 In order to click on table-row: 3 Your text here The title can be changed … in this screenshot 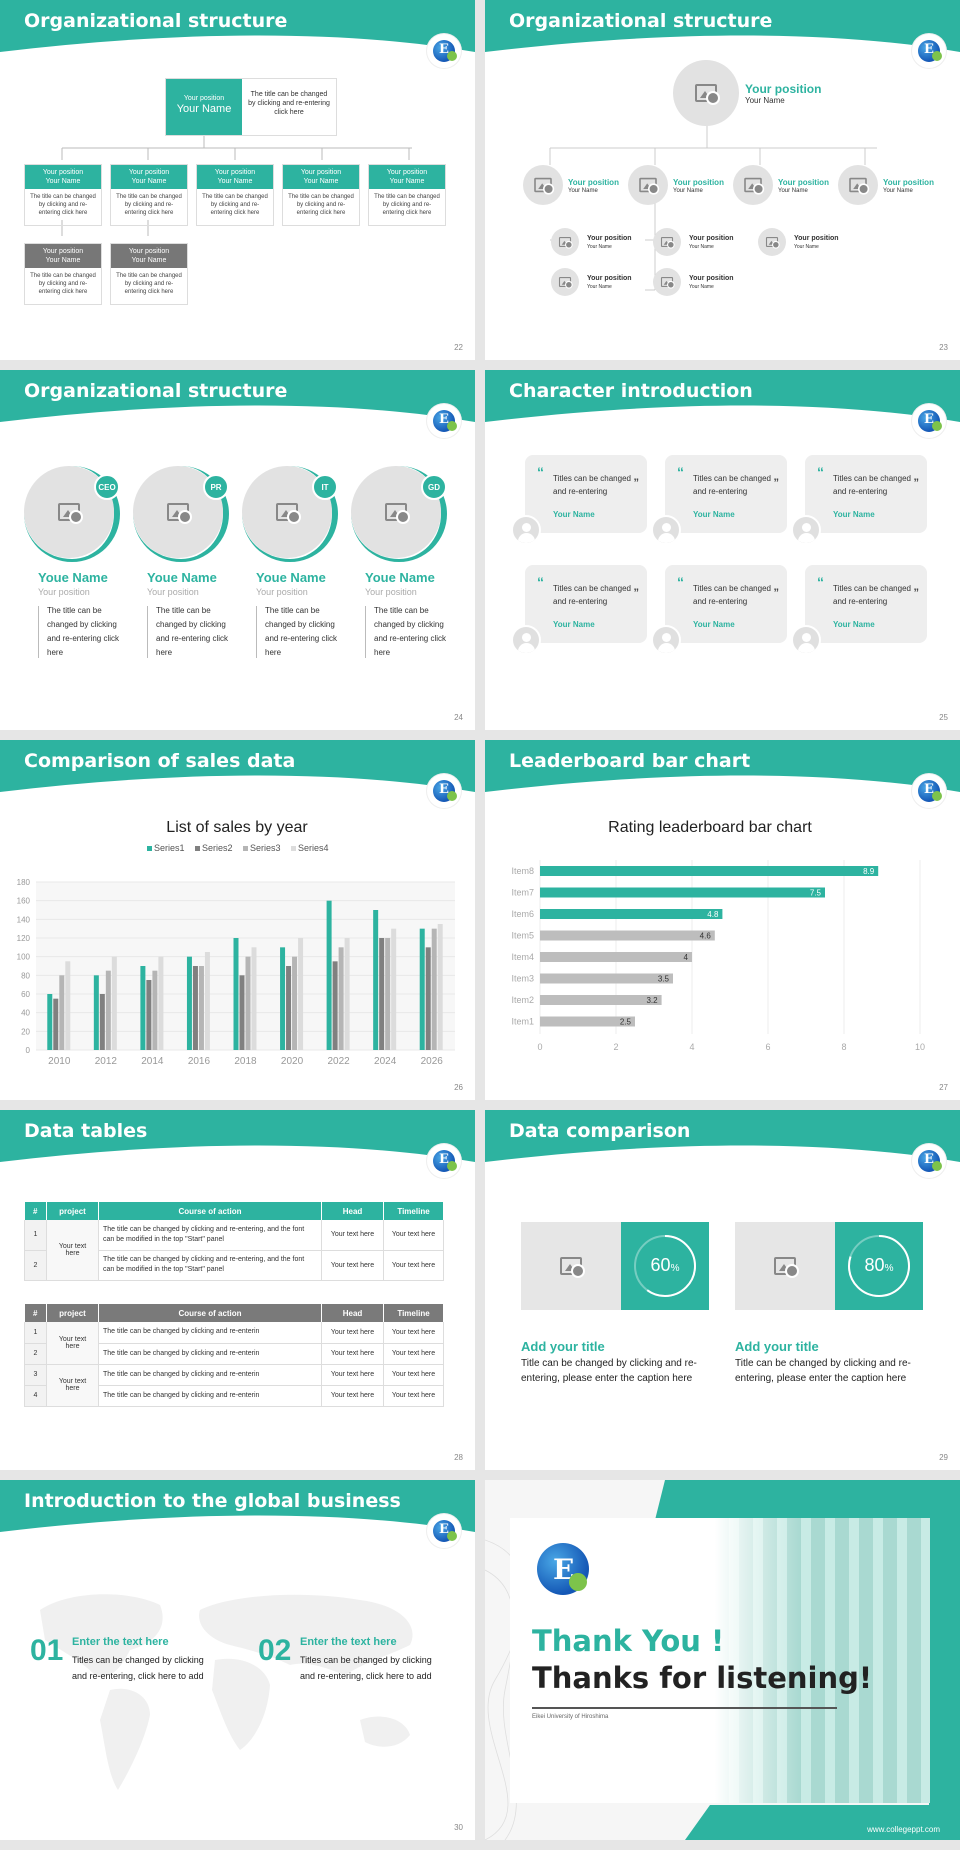, I will do `click(234, 1385)`.